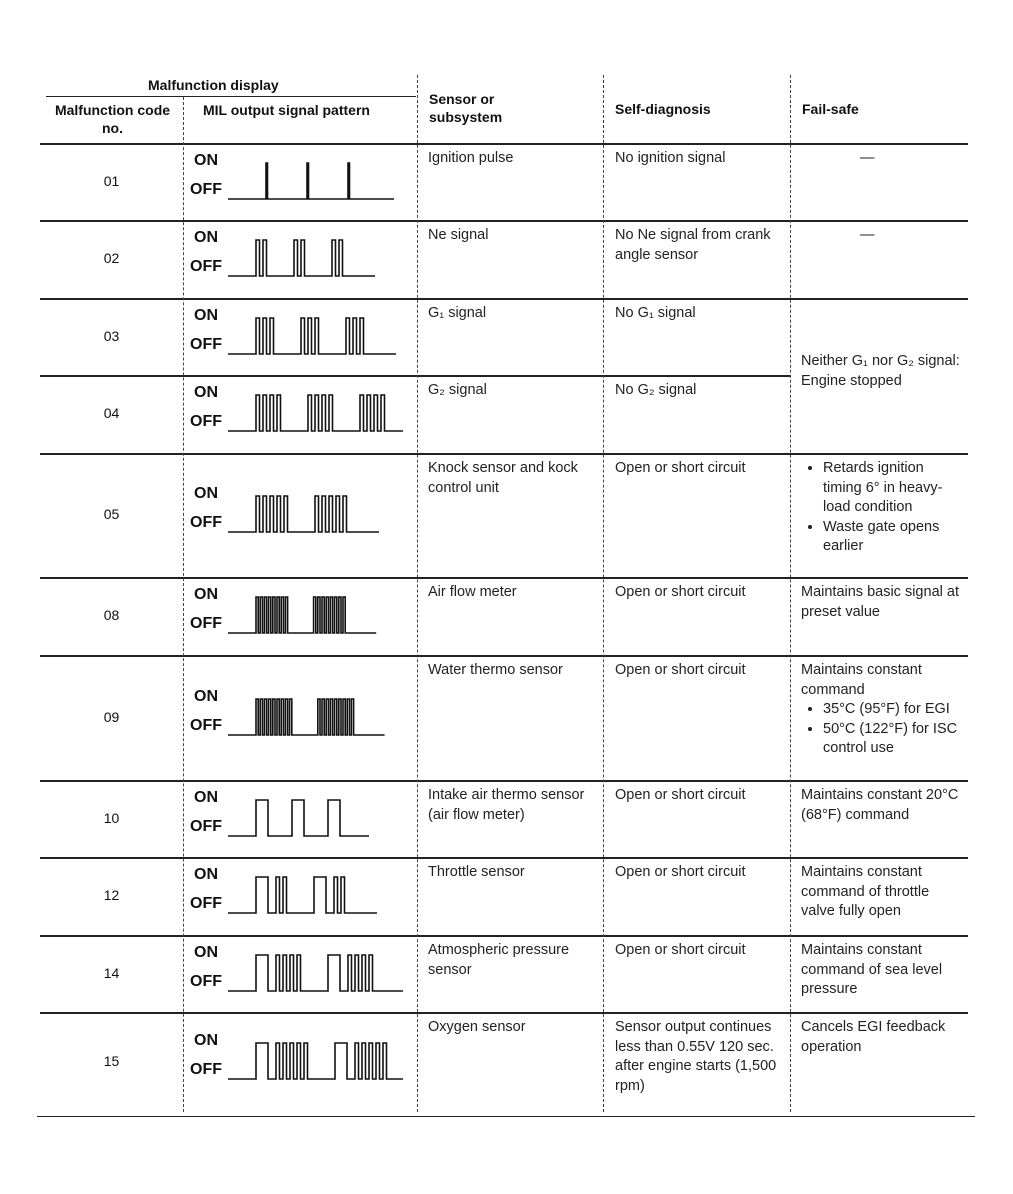  What do you see at coordinates (503, 478) in the screenshot?
I see `sensor-name: Knock sensor and kock control unit` at bounding box center [503, 478].